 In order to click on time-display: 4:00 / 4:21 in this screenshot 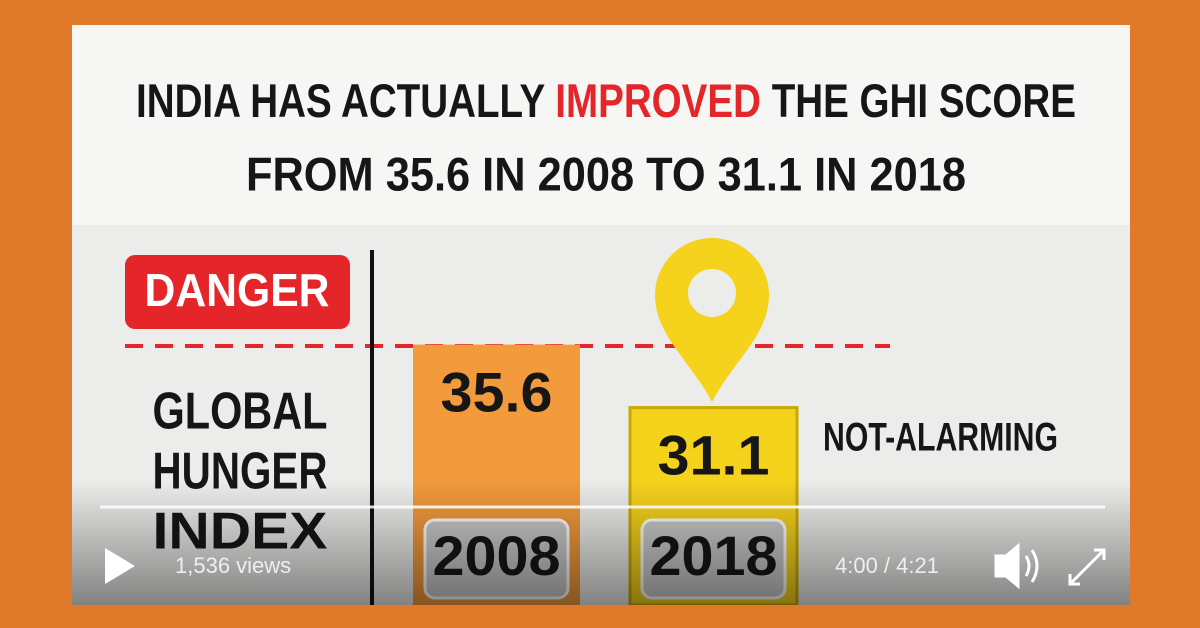, I will do `click(887, 565)`.